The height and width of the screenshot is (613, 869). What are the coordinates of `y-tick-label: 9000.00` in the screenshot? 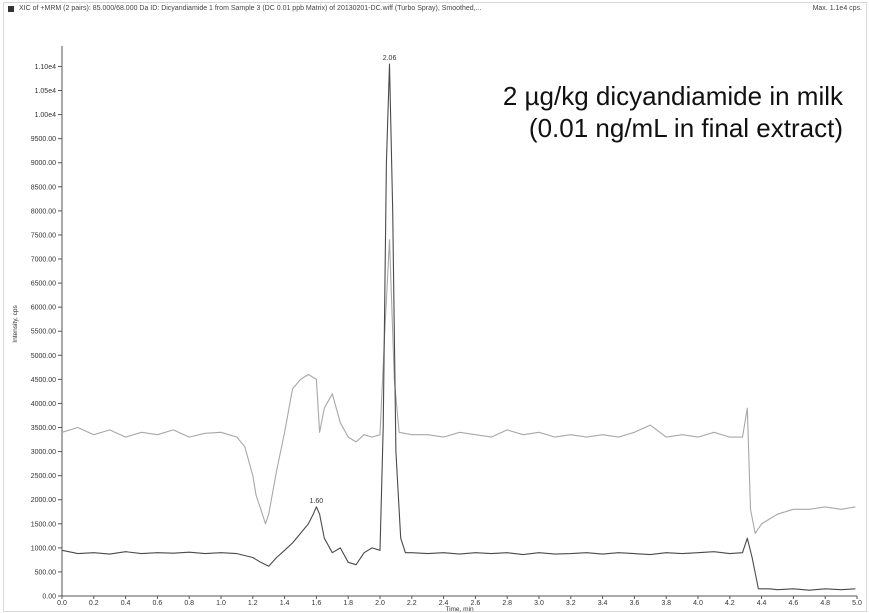 It's located at (43, 163).